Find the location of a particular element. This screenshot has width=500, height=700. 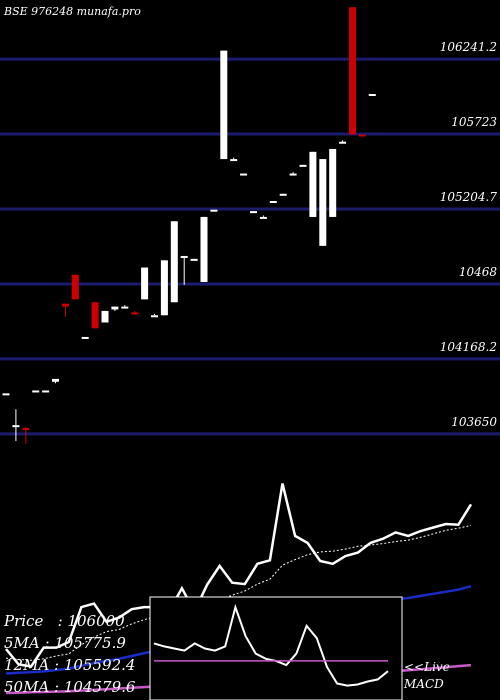

macd-panel: <<Live MACD is located at coordinates (299, 648).